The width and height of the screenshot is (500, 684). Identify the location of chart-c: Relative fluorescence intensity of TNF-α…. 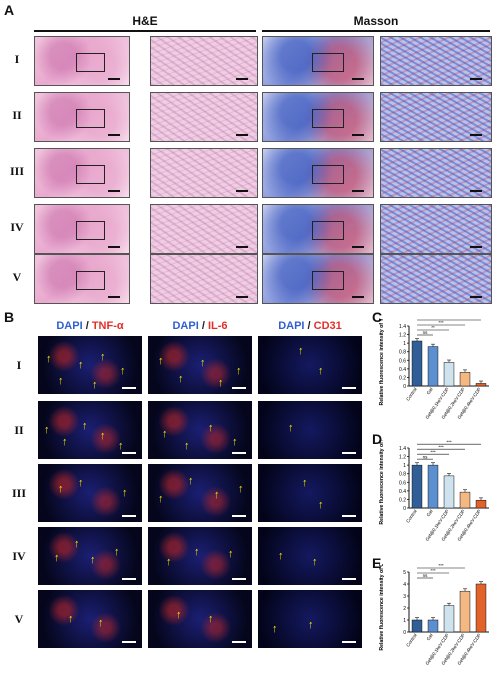
(434, 369).